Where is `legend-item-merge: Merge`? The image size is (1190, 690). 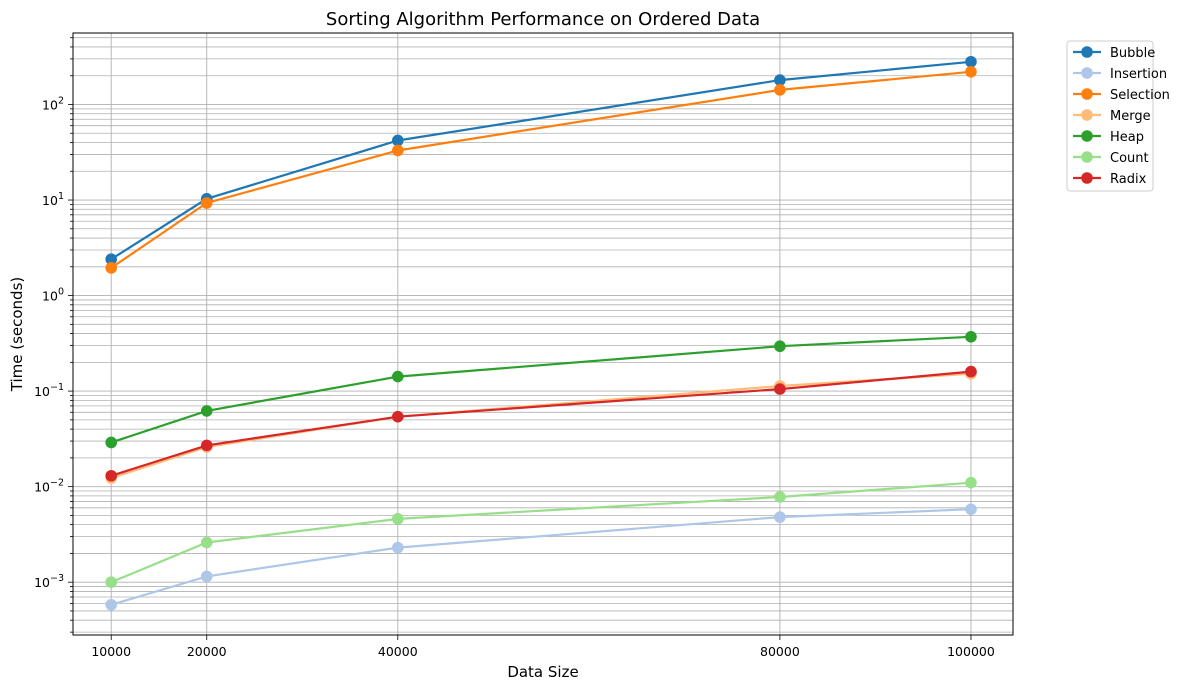
legend-item-merge: Merge is located at coordinates (1112, 116).